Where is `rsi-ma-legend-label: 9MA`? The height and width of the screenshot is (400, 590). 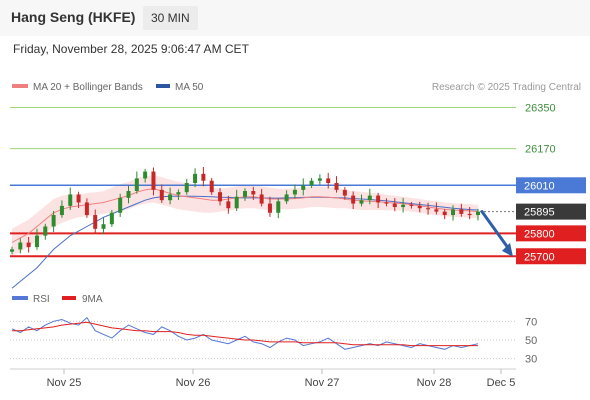 rsi-ma-legend-label: 9MA is located at coordinates (92, 299).